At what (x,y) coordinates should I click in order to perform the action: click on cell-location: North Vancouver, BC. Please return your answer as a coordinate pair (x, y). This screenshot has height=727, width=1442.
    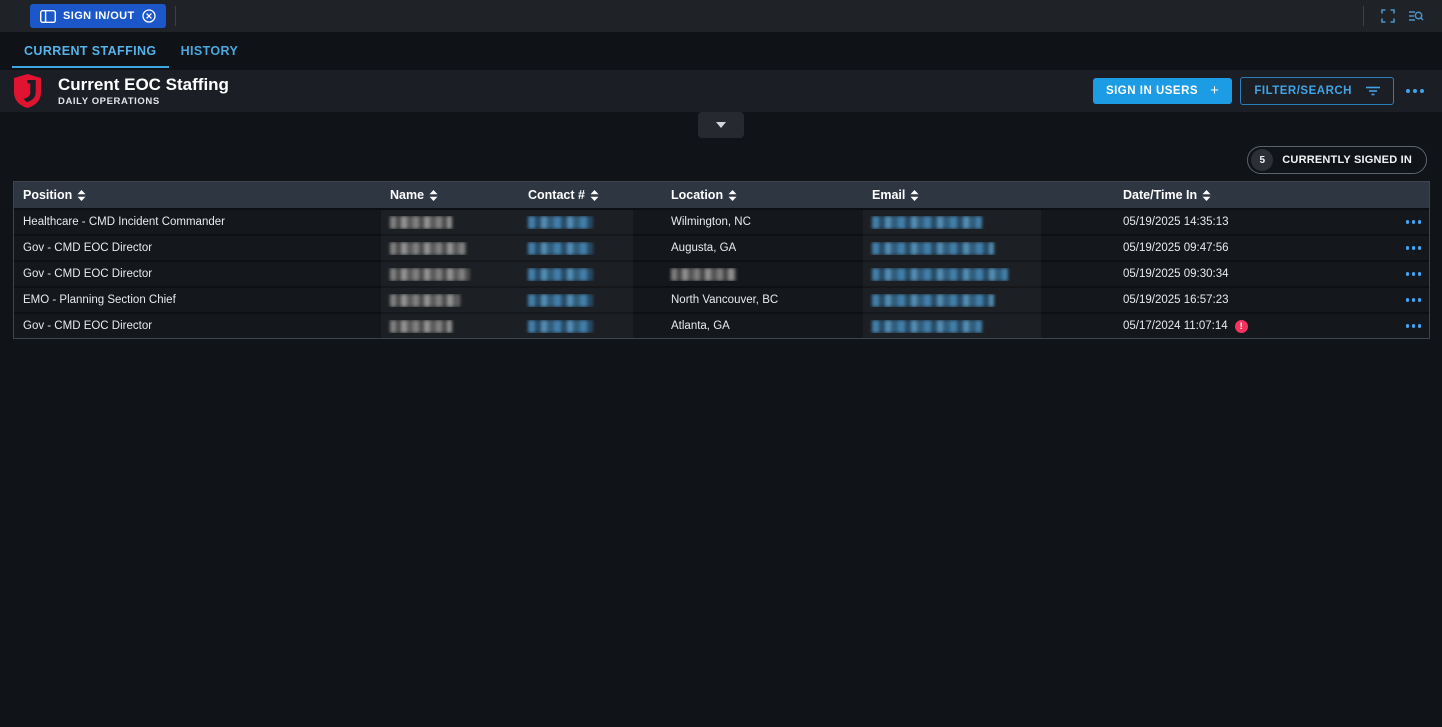
    Looking at the image, I should click on (725, 300).